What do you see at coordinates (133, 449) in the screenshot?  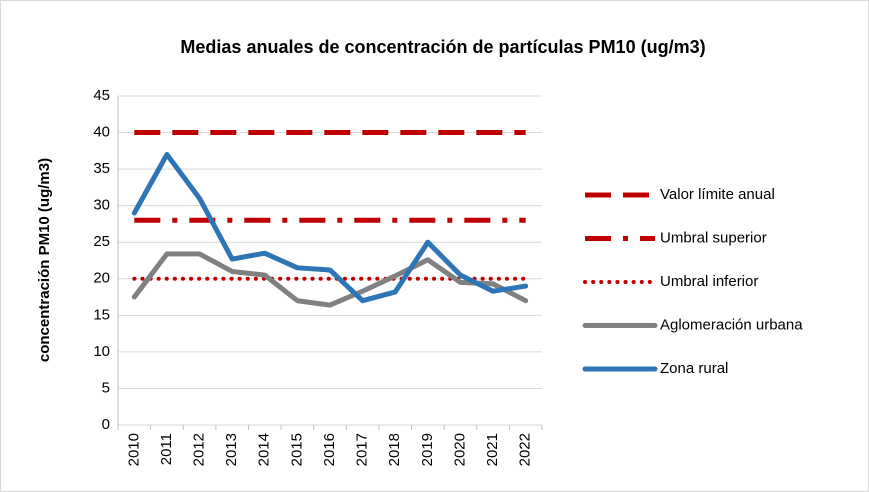 I see `x-tick-label: 2010` at bounding box center [133, 449].